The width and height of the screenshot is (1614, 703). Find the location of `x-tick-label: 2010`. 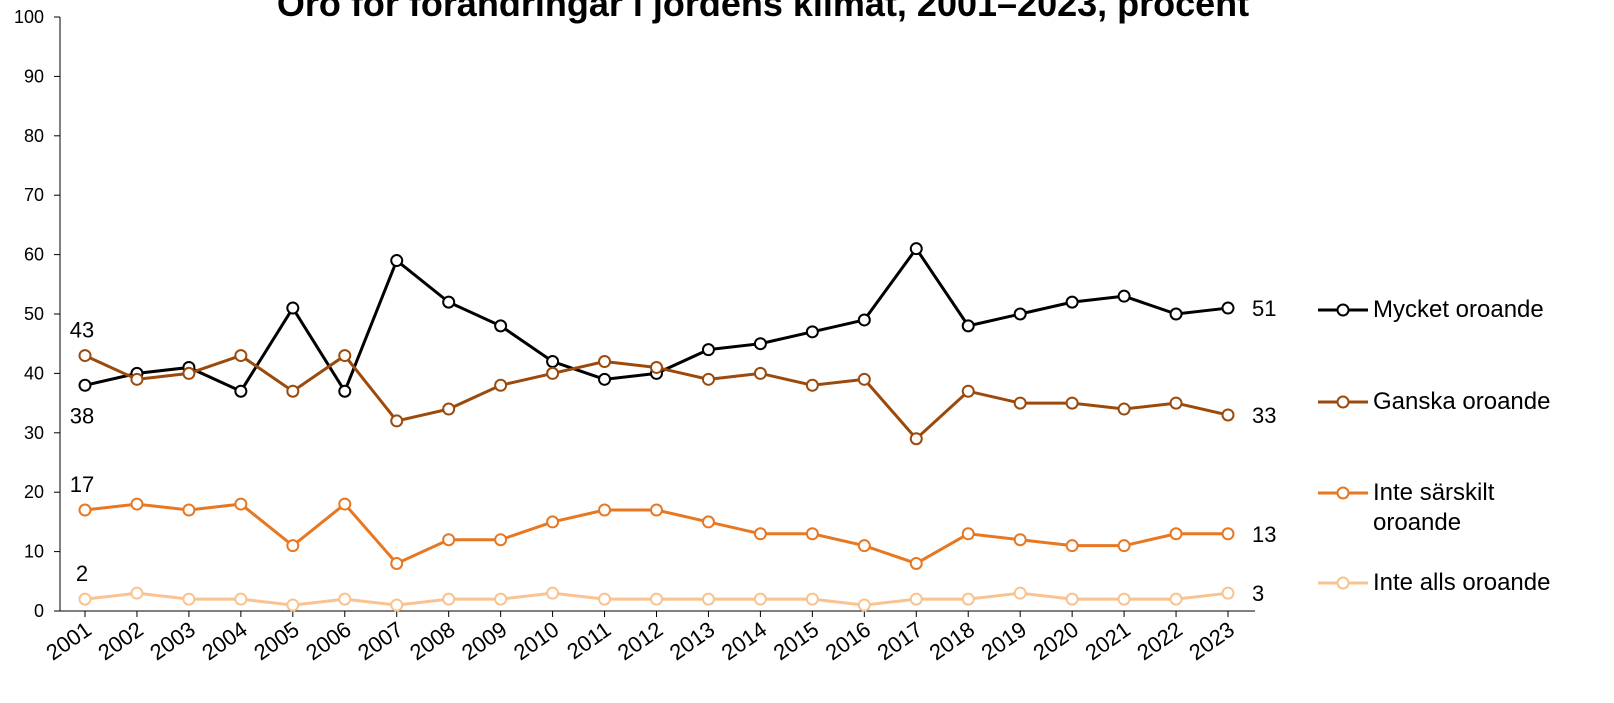

x-tick-label: 2010 is located at coordinates (536, 641).